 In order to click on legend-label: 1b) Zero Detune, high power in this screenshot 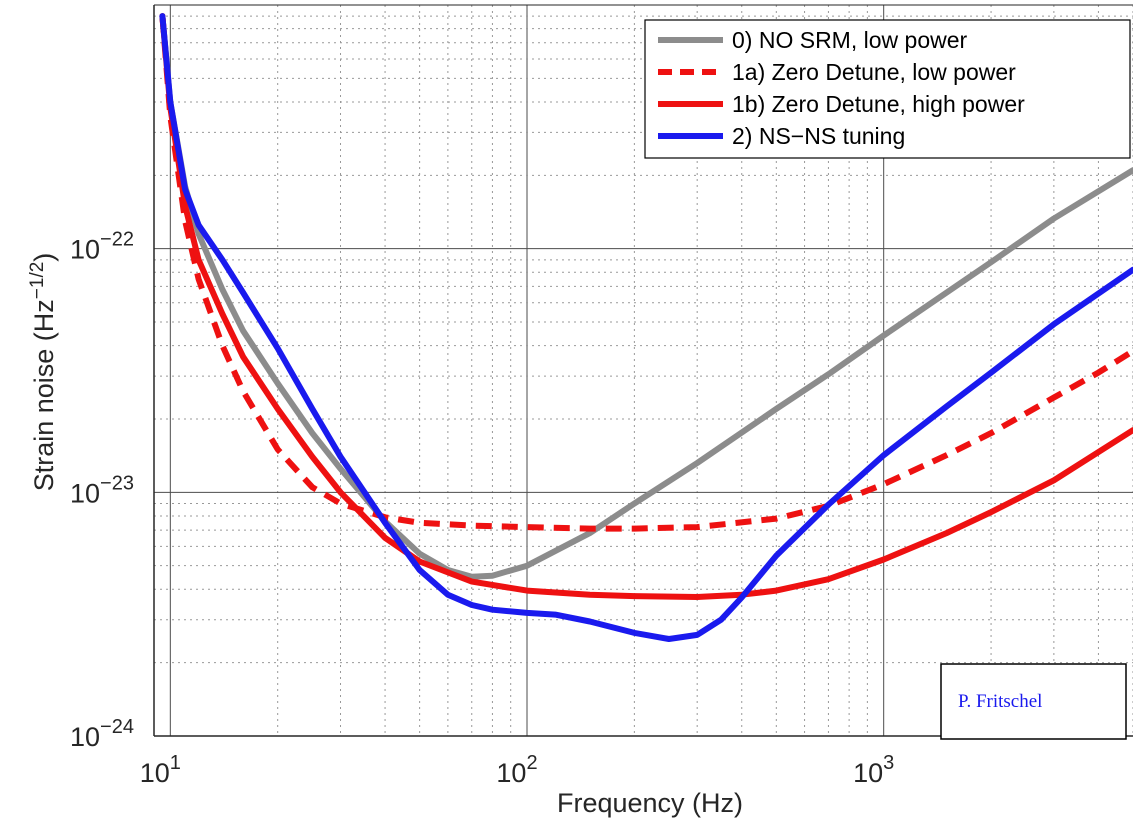, I will do `click(878, 104)`.